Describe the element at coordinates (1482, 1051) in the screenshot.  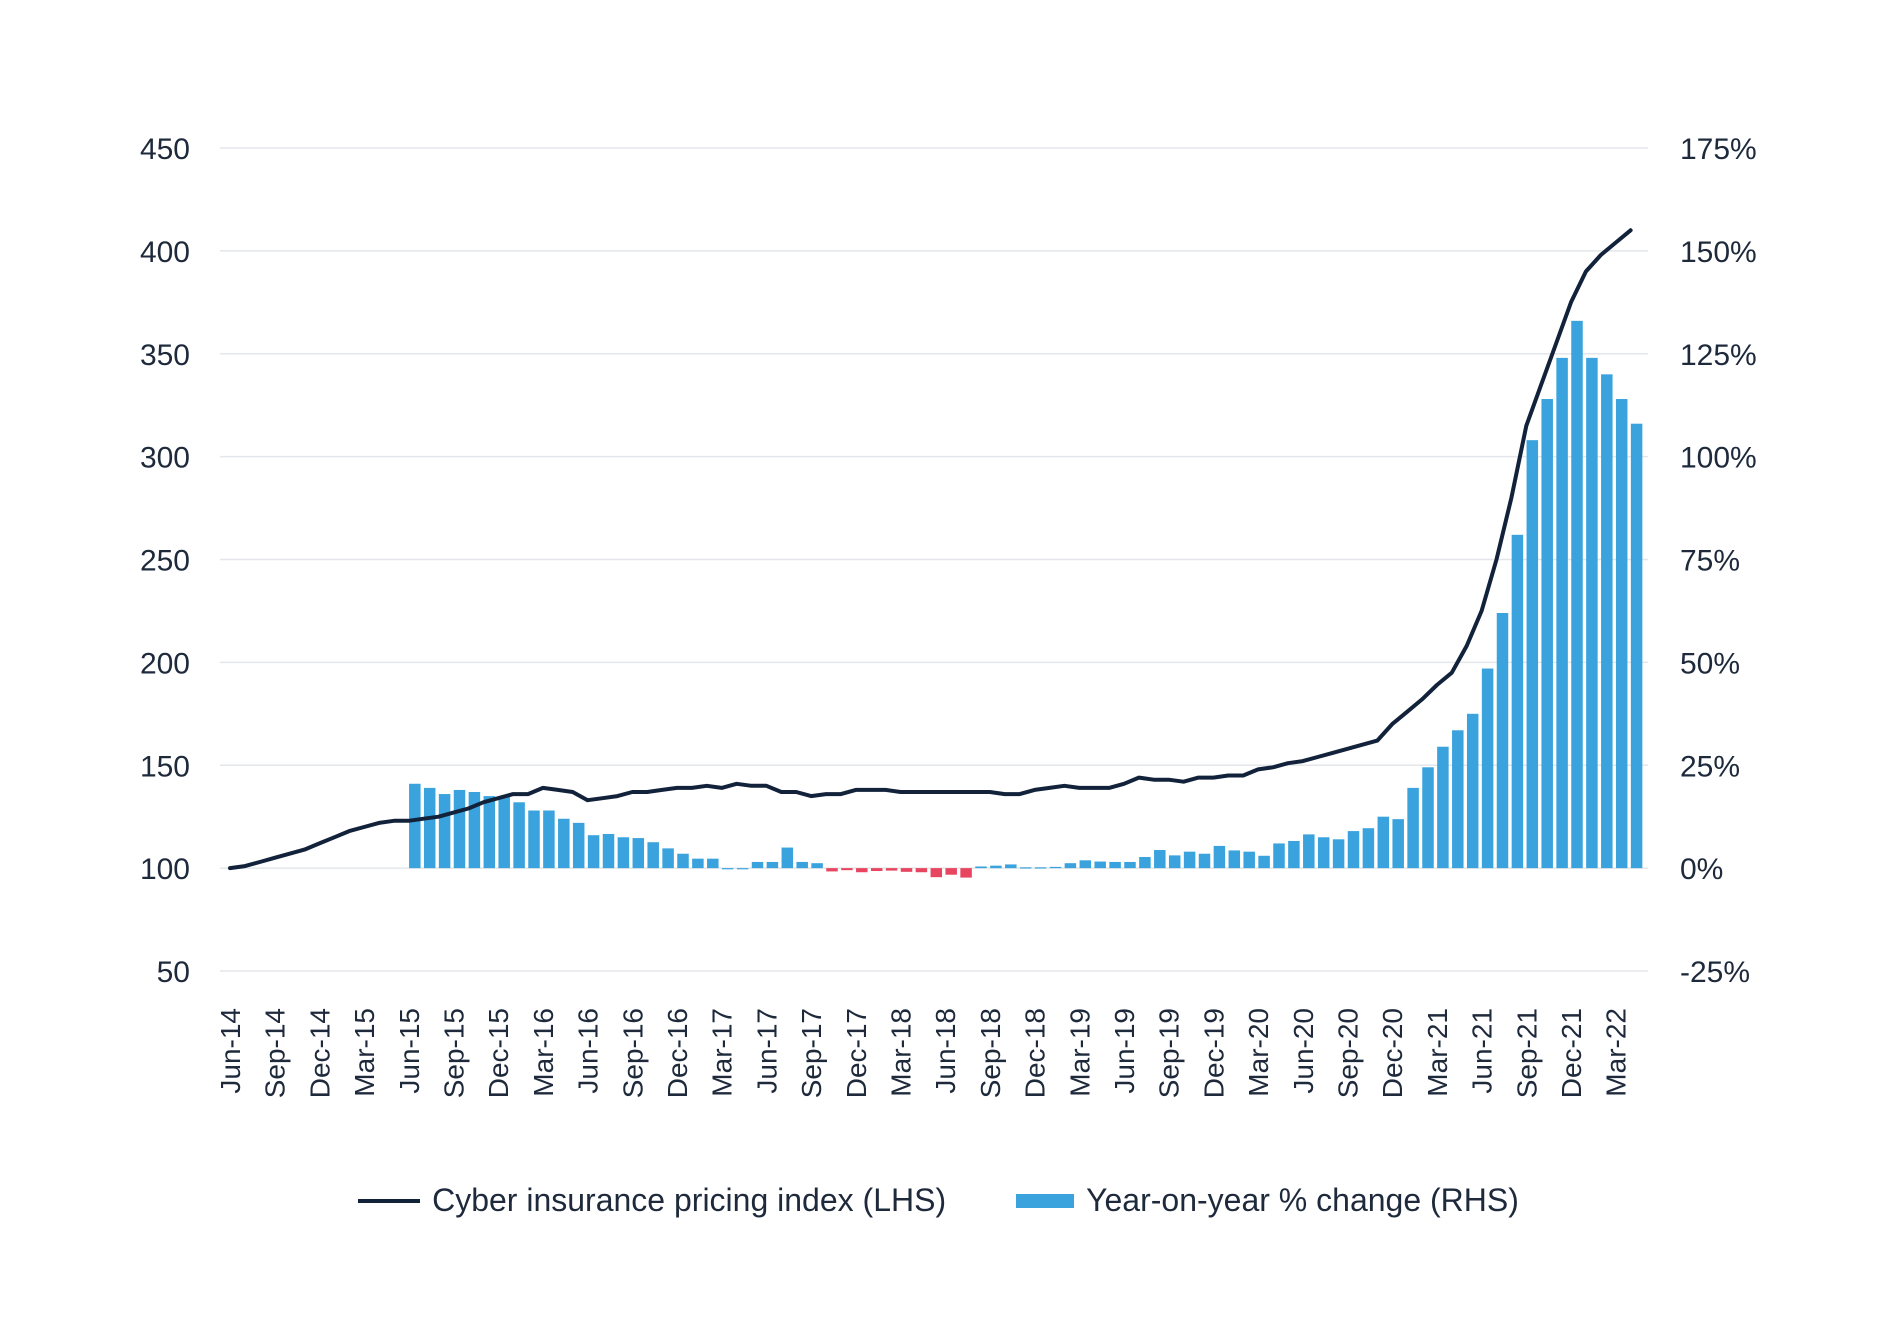
I see `x-tick-label: Jun-21` at that location.